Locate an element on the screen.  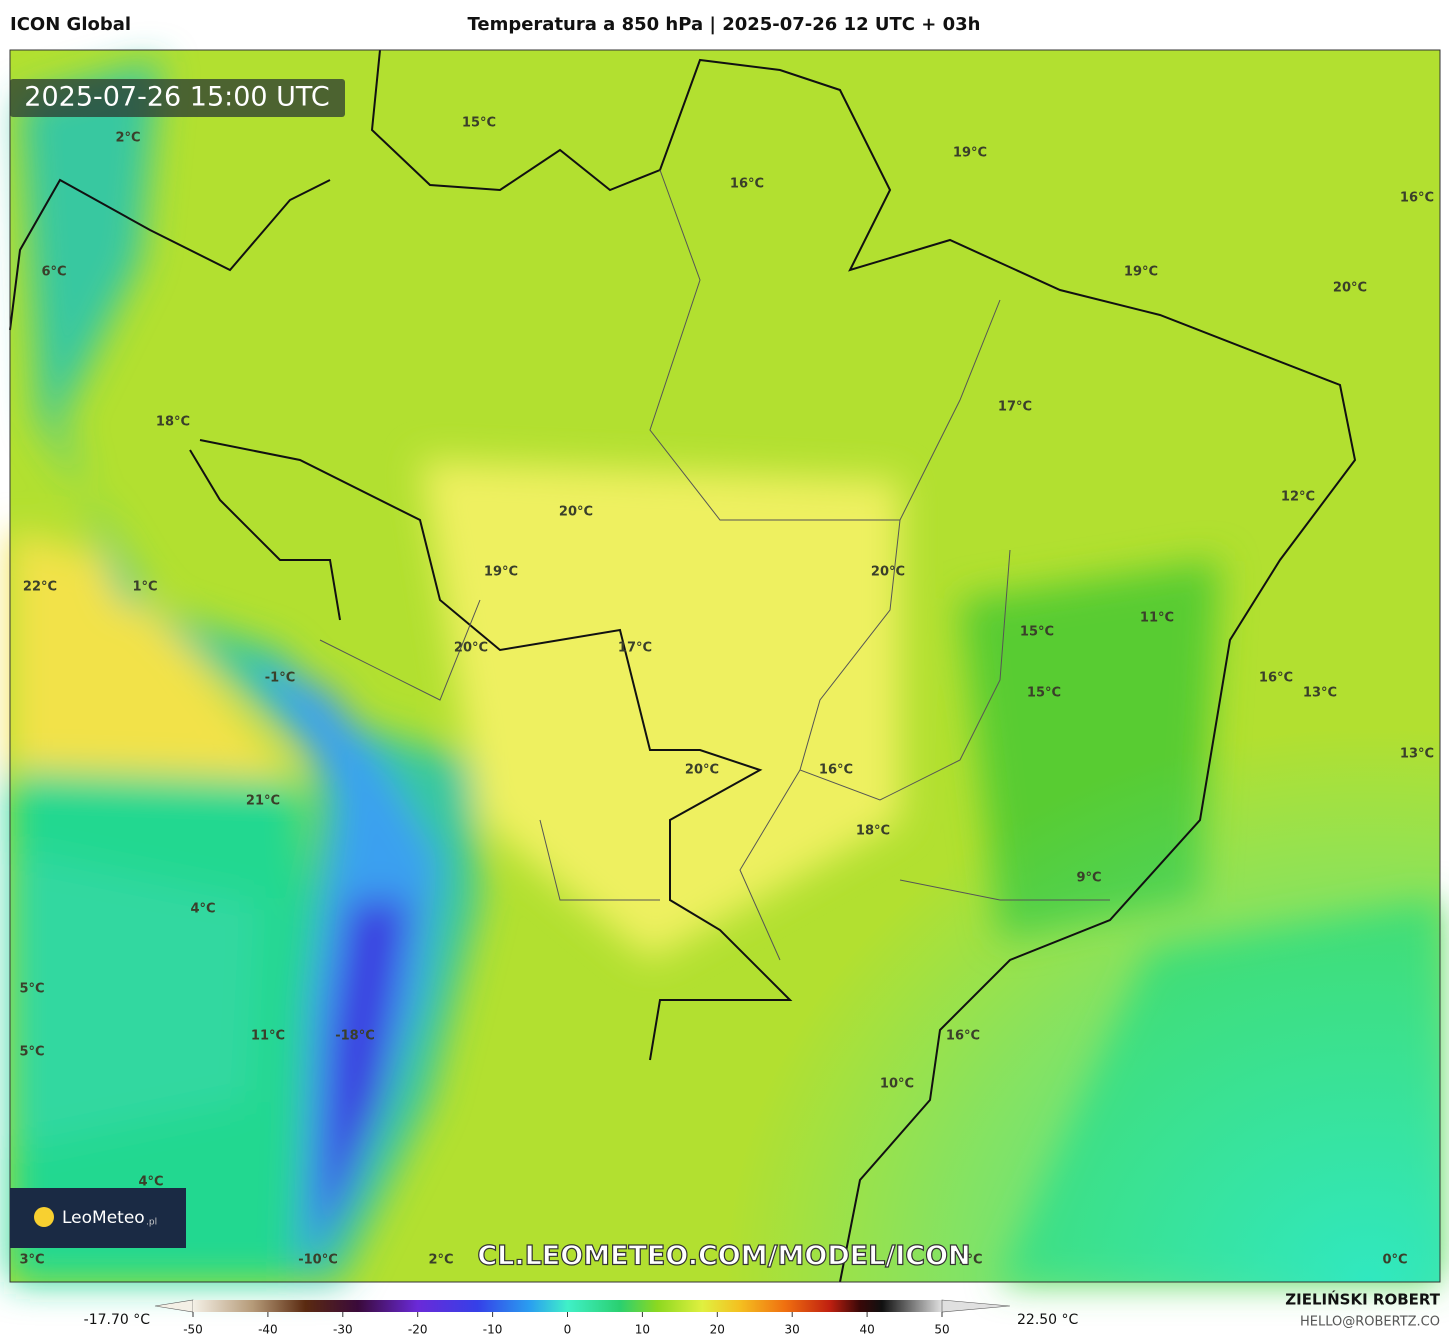
colorbar-min: -17.70 °C is located at coordinates (117, 1320).